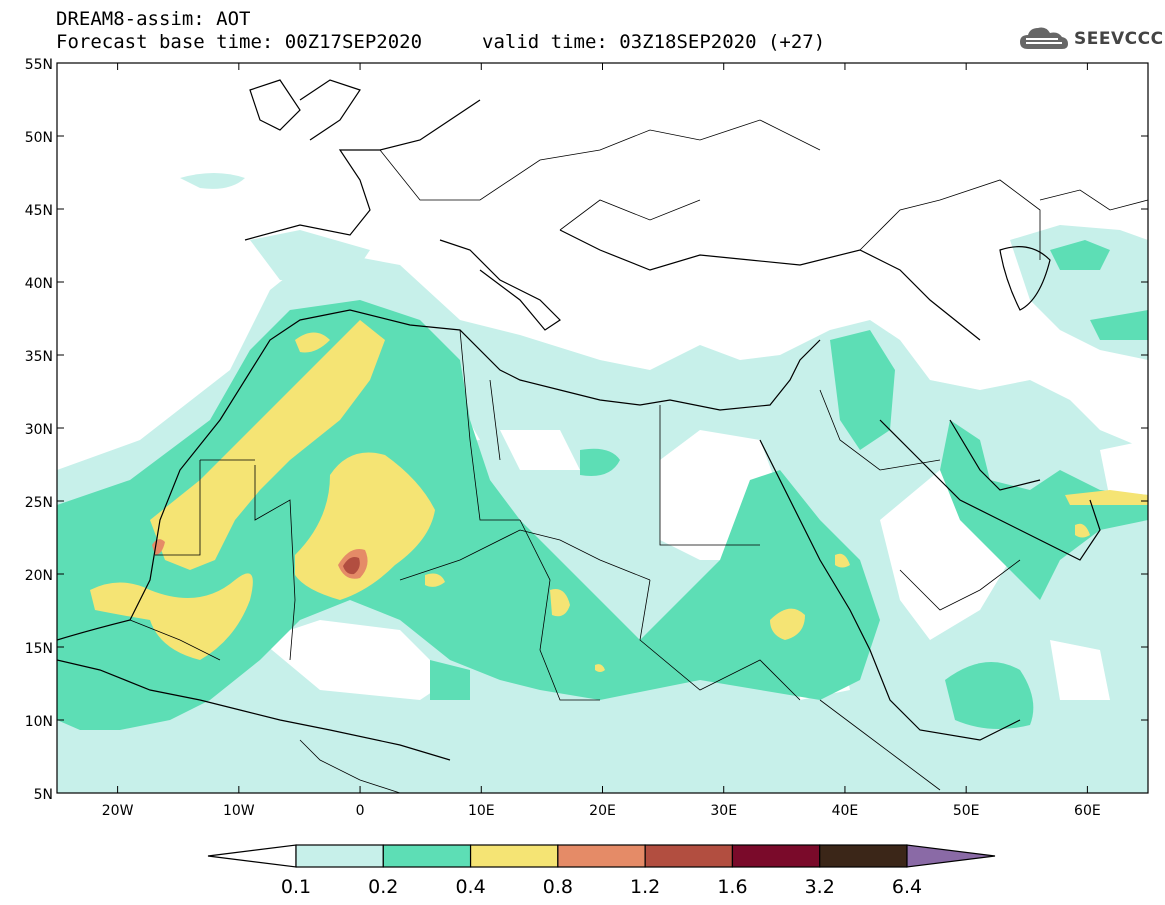 The width and height of the screenshot is (1165, 905). What do you see at coordinates (39, 503) in the screenshot?
I see `lat-label-25N: 25N` at bounding box center [39, 503].